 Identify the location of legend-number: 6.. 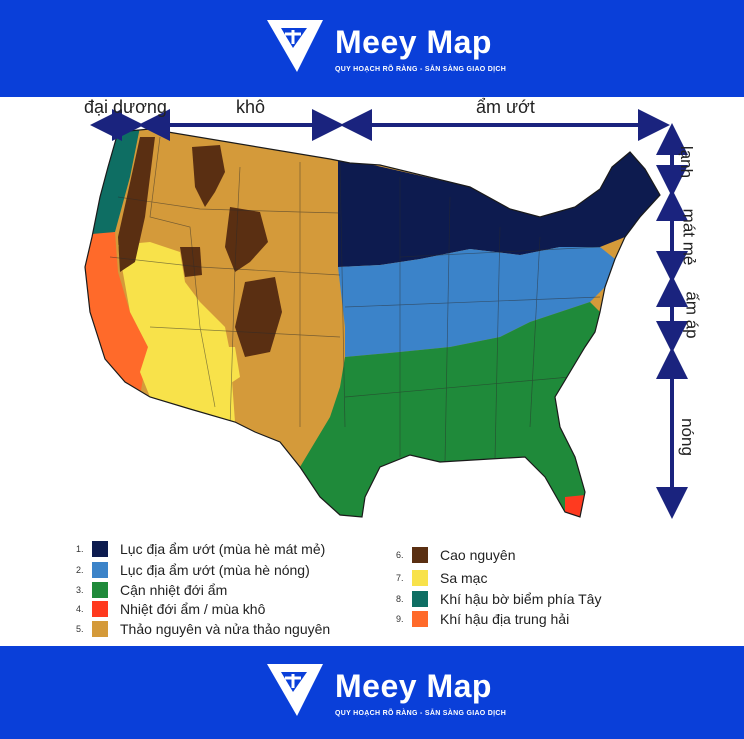
(400, 555).